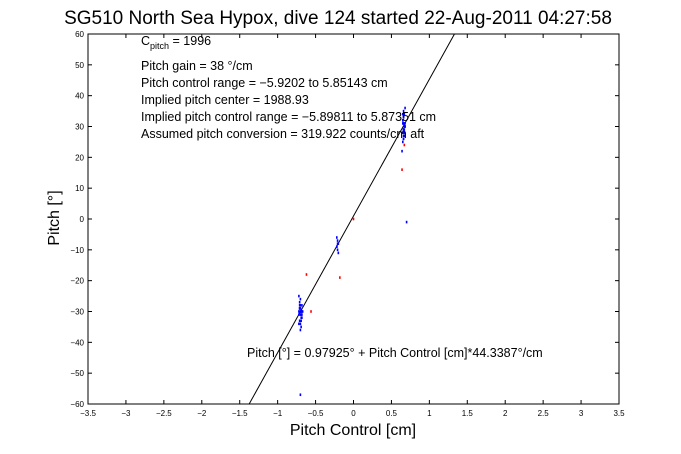 The height and width of the screenshot is (454, 681). What do you see at coordinates (77, 281) in the screenshot?
I see `y-tick-label: −20` at bounding box center [77, 281].